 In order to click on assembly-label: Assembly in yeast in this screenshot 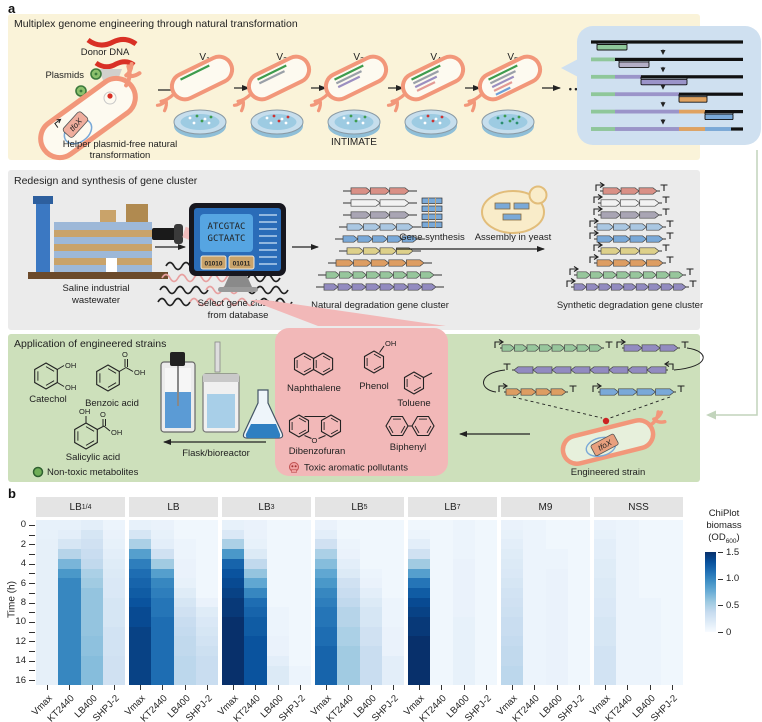, I will do `click(513, 237)`.